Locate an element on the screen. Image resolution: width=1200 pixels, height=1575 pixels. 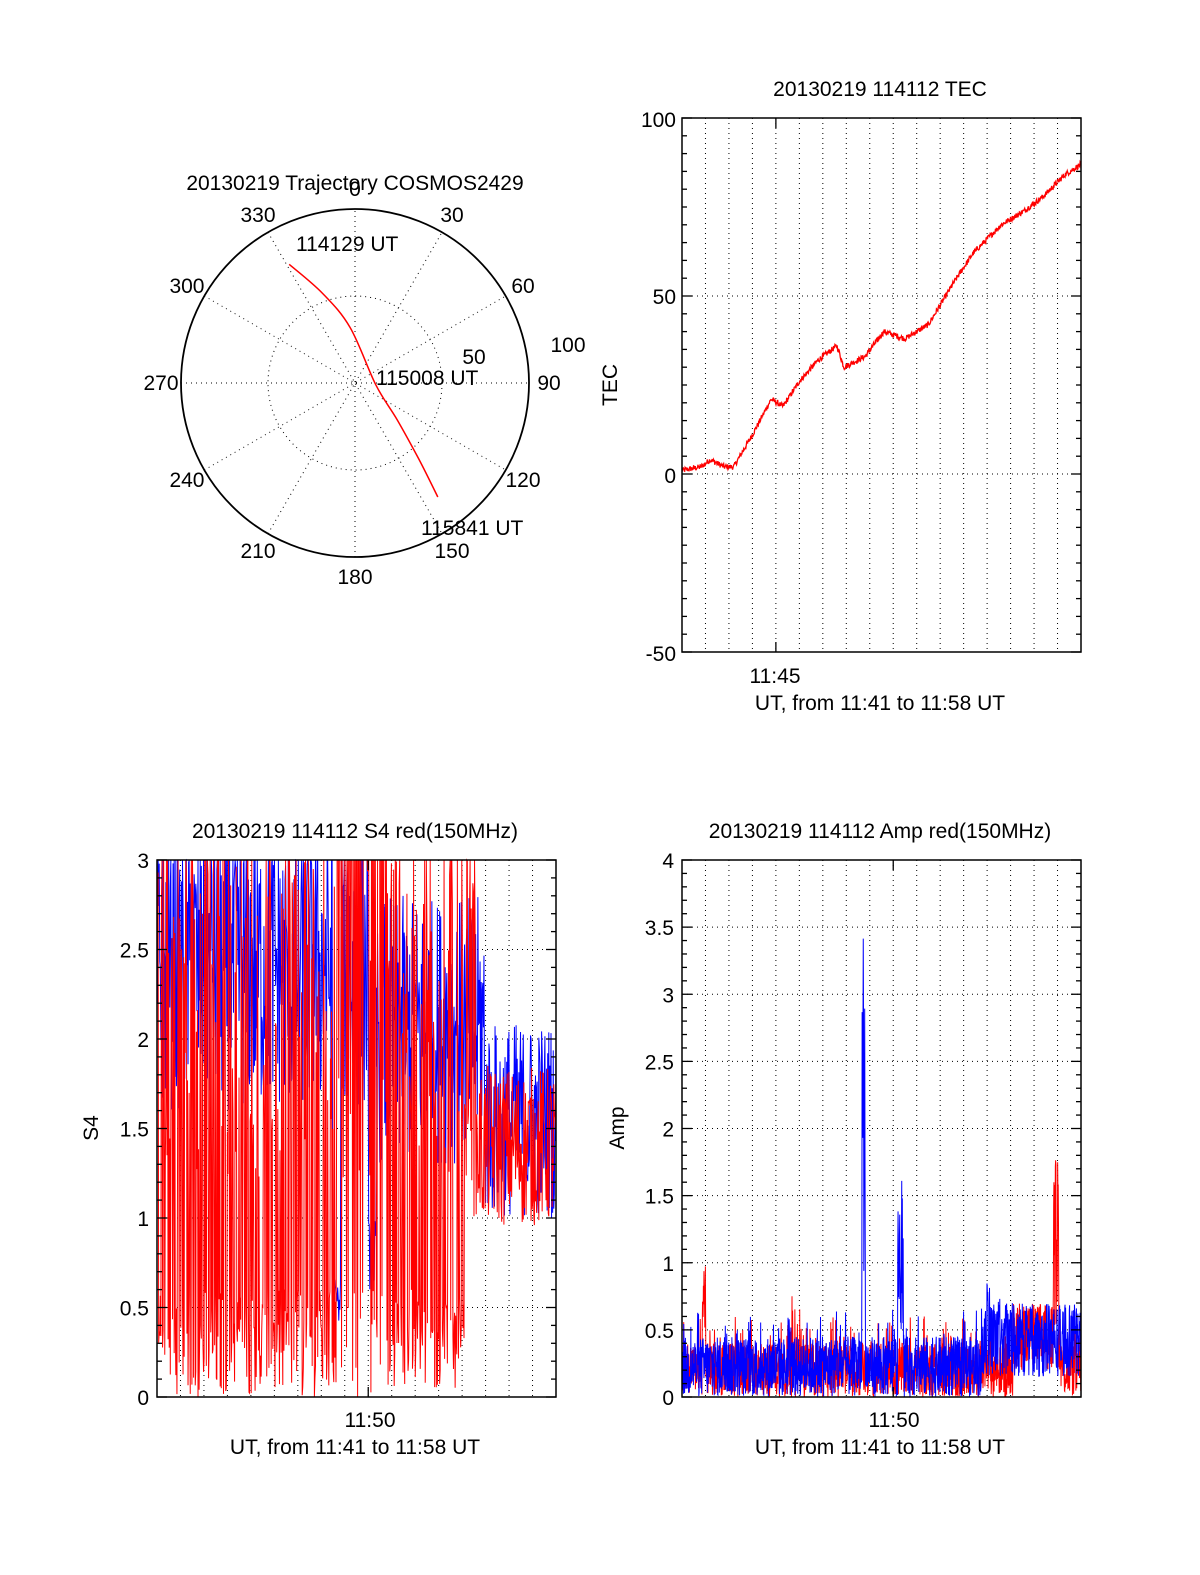
amp-ytick-label-0.5: 0.5 is located at coordinates (659, 1331).